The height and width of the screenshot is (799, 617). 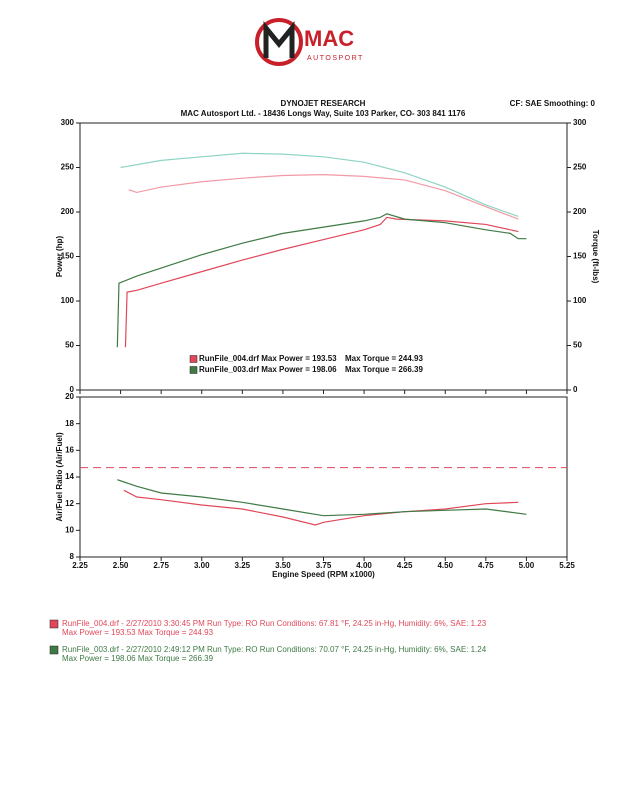 I want to click on logo-ring, so click(x=279, y=42).